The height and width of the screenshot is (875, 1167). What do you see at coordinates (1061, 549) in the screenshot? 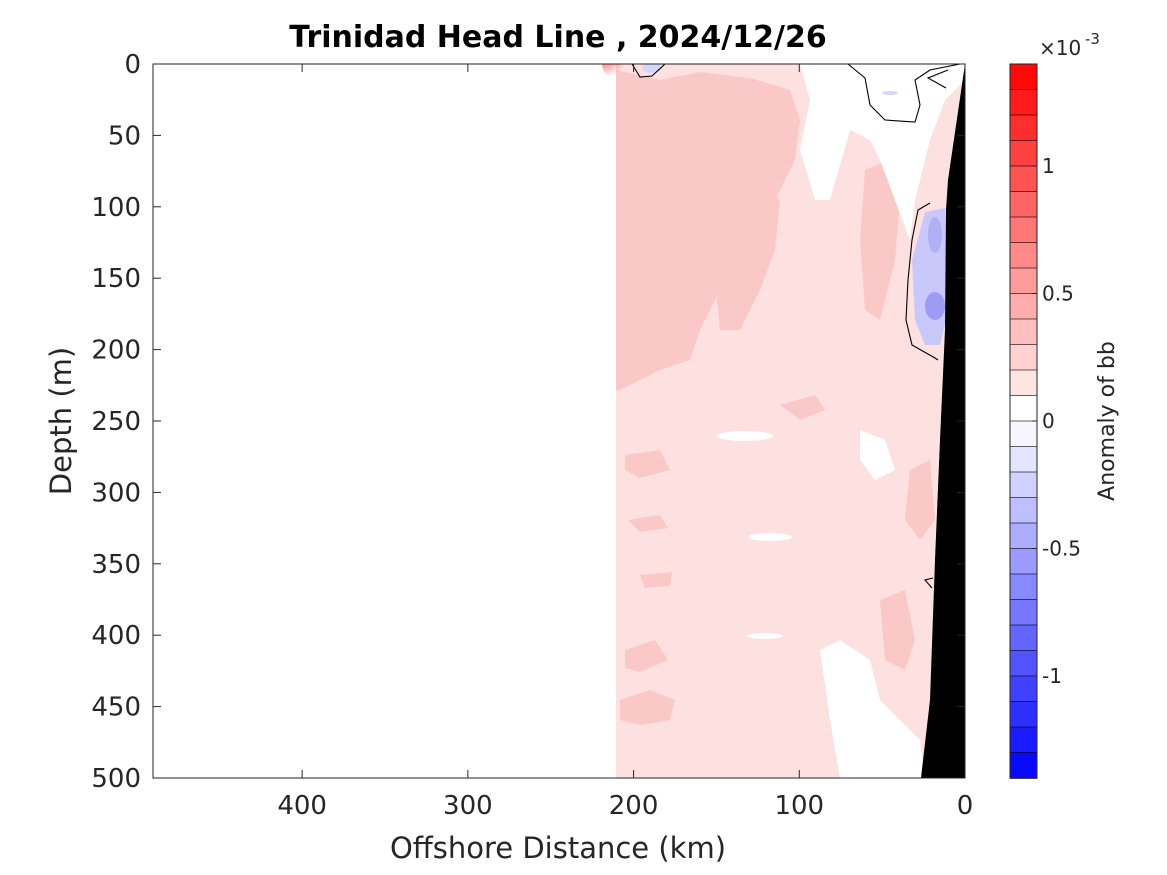
I see `colorbar-tick-label: -0.5` at bounding box center [1061, 549].